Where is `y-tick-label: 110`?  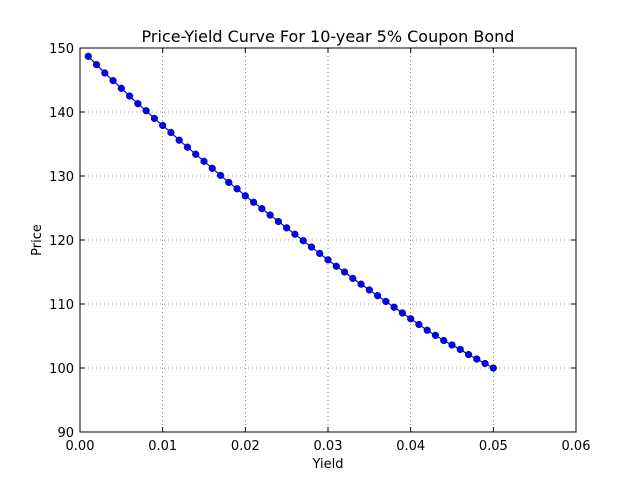
y-tick-label: 110 is located at coordinates (61, 305).